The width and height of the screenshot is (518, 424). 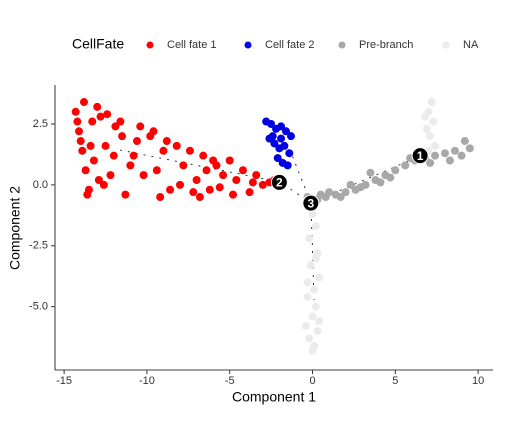 What do you see at coordinates (274, 397) in the screenshot?
I see `x-axis-label: Component 1` at bounding box center [274, 397].